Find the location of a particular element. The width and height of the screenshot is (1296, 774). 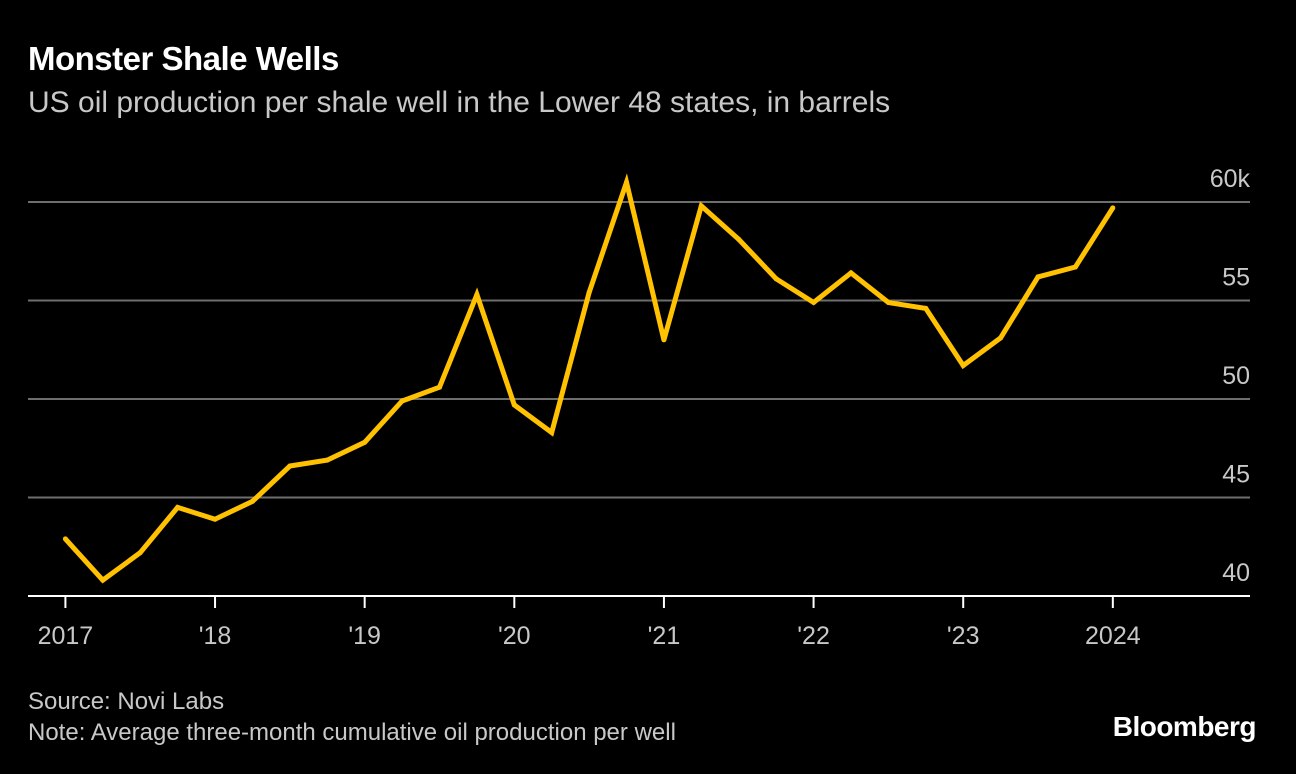

y-axis-labels: 40 45 50 55 60k is located at coordinates (1230, 376).